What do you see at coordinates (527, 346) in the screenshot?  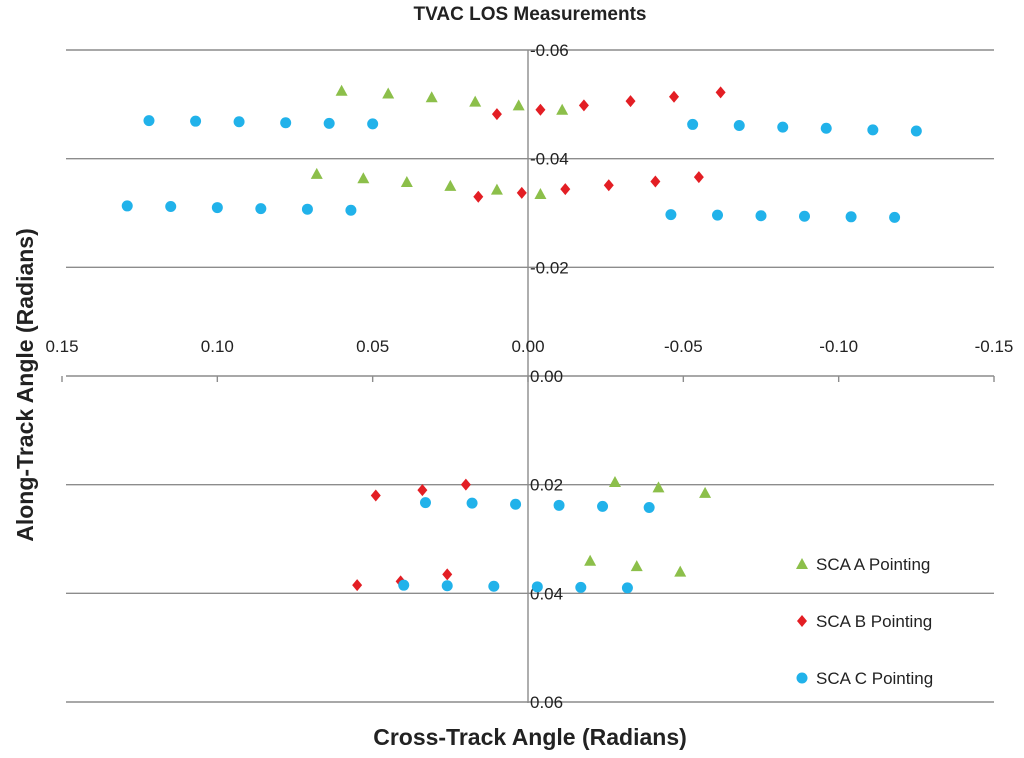 I see `x-tick-label-3: 0.00` at bounding box center [527, 346].